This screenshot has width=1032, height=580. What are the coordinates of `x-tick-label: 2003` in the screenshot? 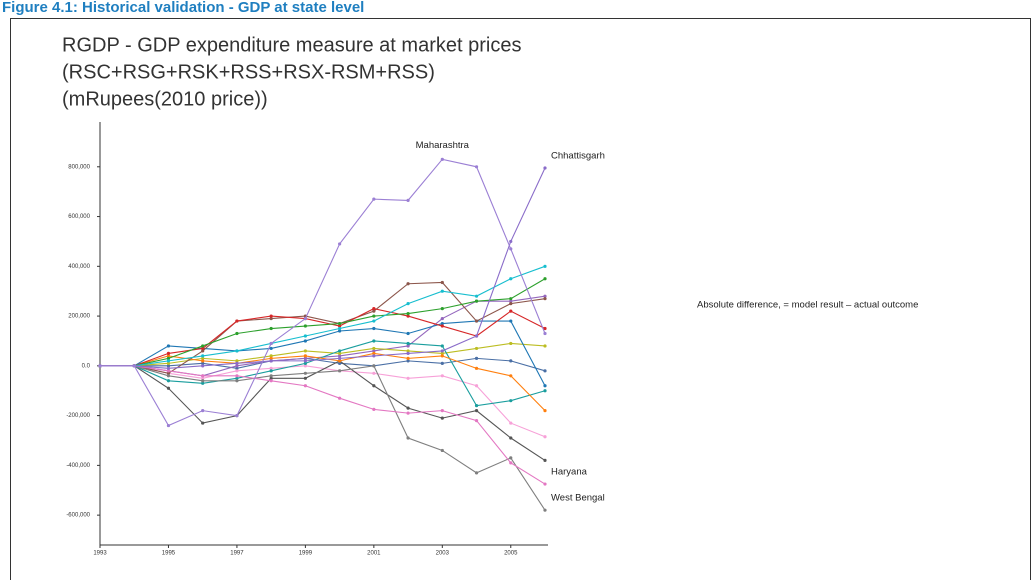 It's located at (443, 554).